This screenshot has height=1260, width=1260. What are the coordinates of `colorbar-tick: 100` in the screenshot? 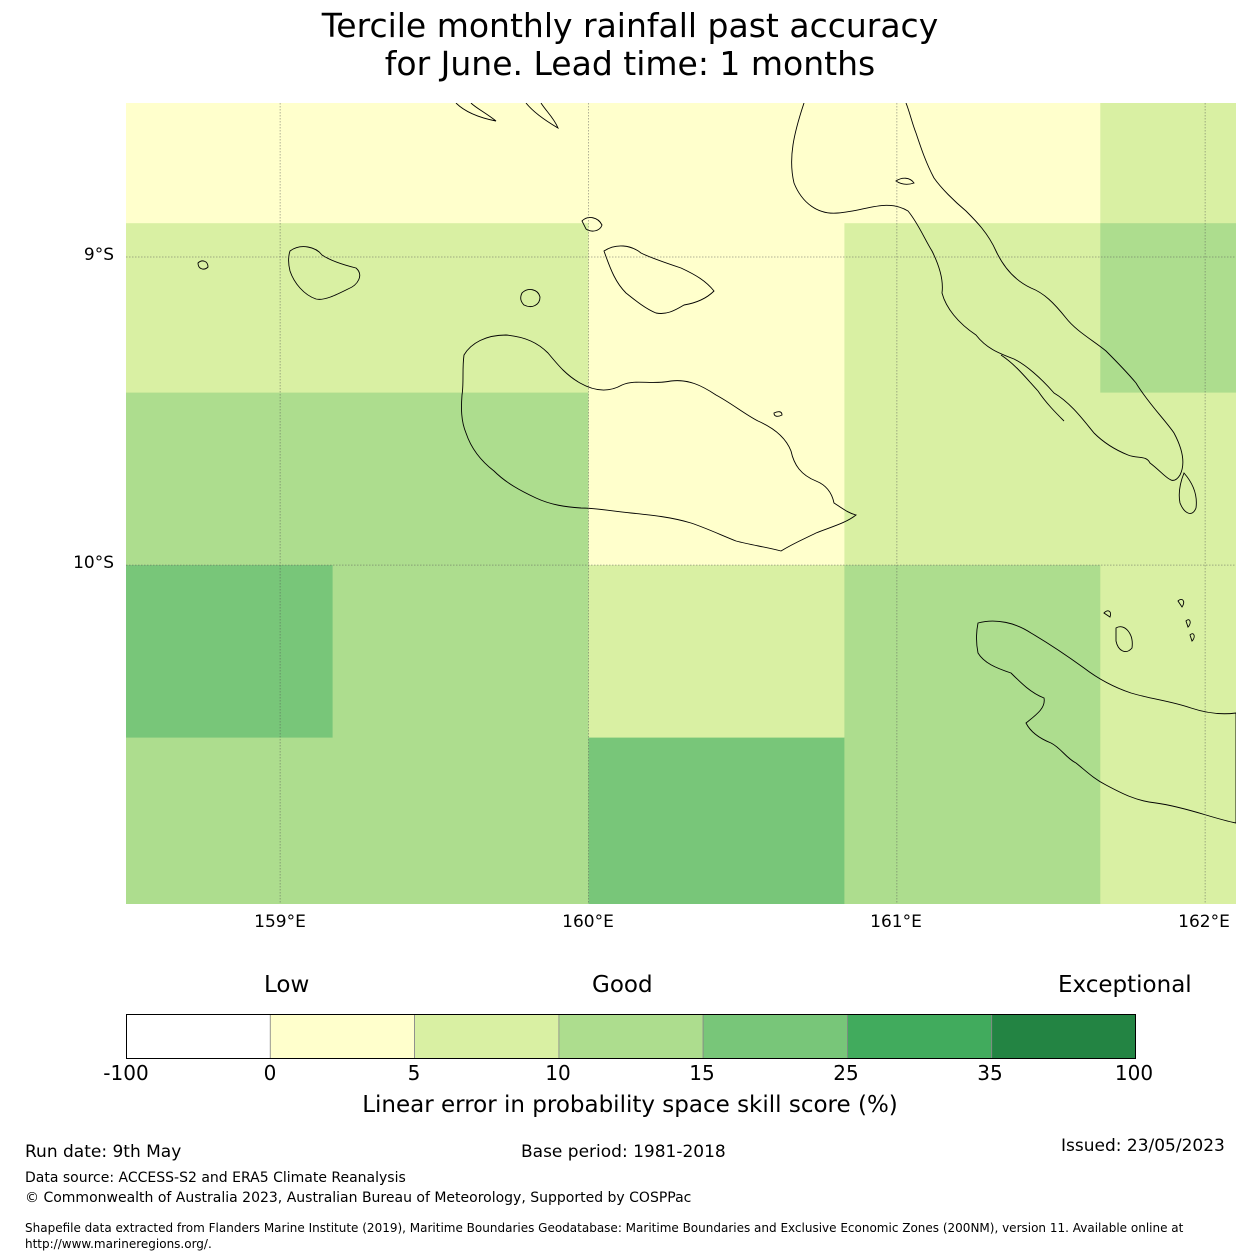 It's located at (1134, 1073).